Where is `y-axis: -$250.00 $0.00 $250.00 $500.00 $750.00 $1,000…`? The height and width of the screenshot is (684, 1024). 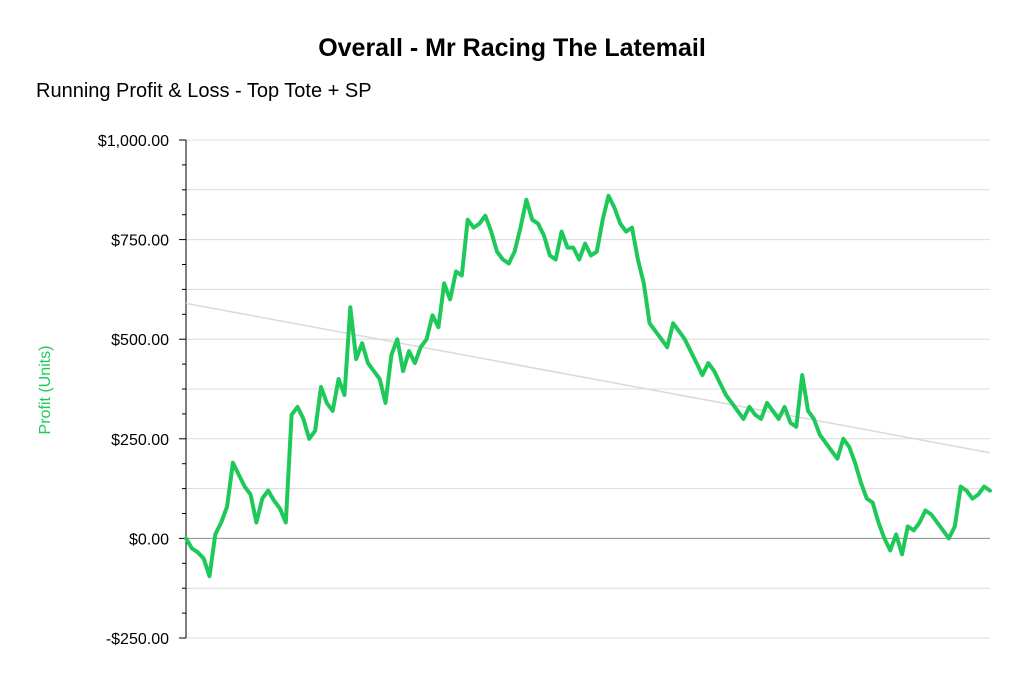 y-axis: -$250.00 $0.00 $250.00 $500.00 $750.00 $1,000… is located at coordinates (142, 390).